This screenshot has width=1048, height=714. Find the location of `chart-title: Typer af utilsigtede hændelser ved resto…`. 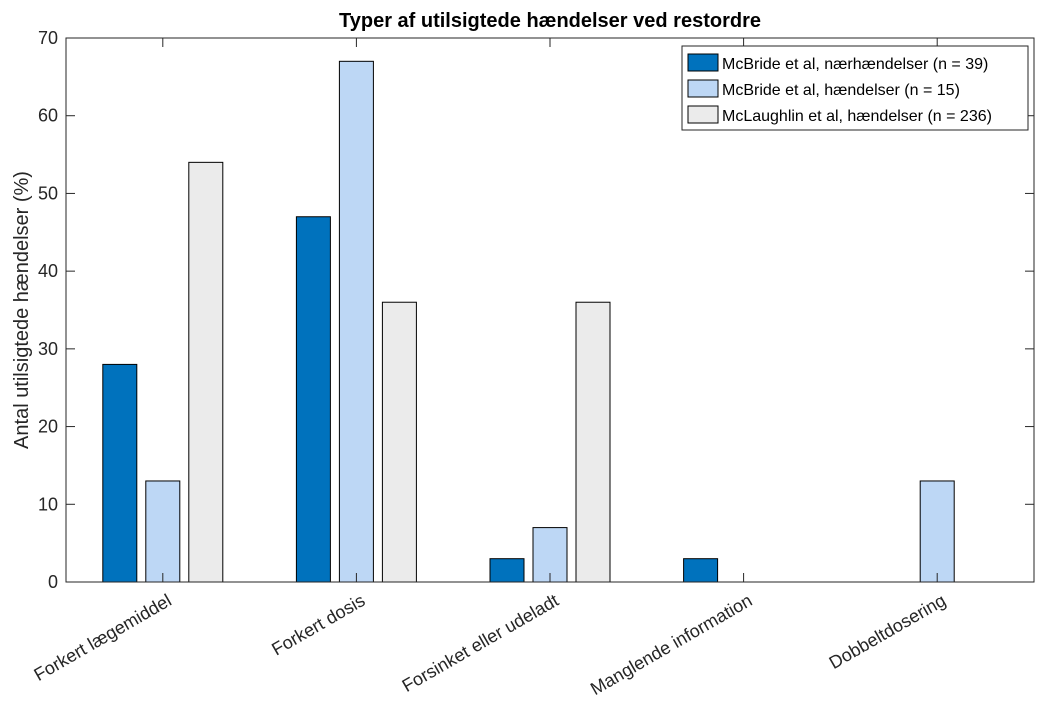

chart-title: Typer af utilsigtede hændelser ved resto… is located at coordinates (550, 21).